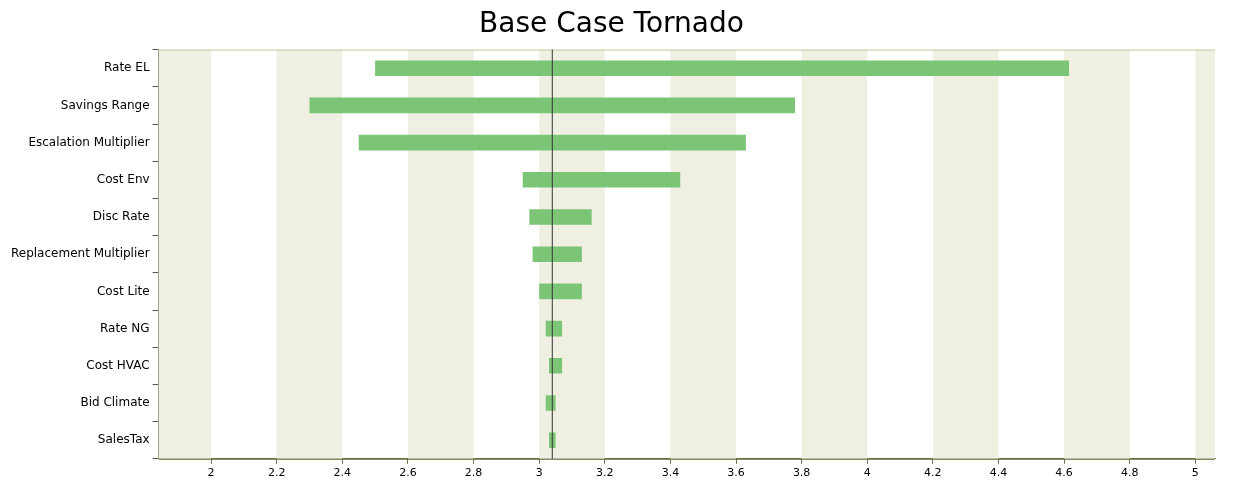  Describe the element at coordinates (611, 23) in the screenshot. I see `chart-title: Base Case Tornado` at that location.